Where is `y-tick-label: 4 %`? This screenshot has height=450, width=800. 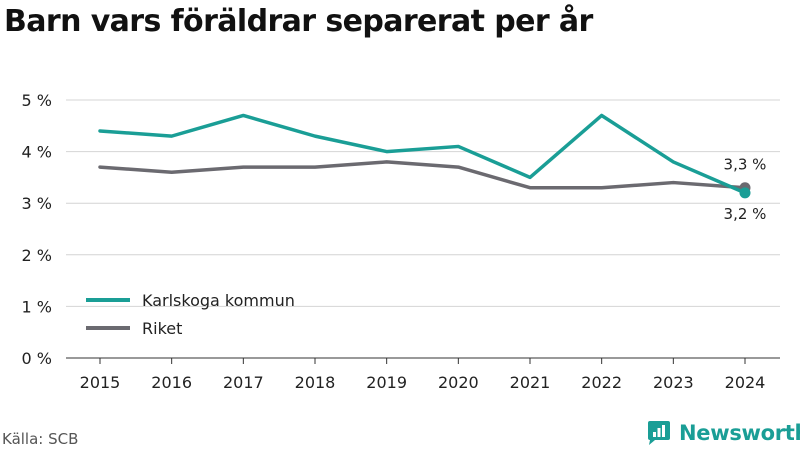 y-tick-label: 4 % is located at coordinates (37, 152).